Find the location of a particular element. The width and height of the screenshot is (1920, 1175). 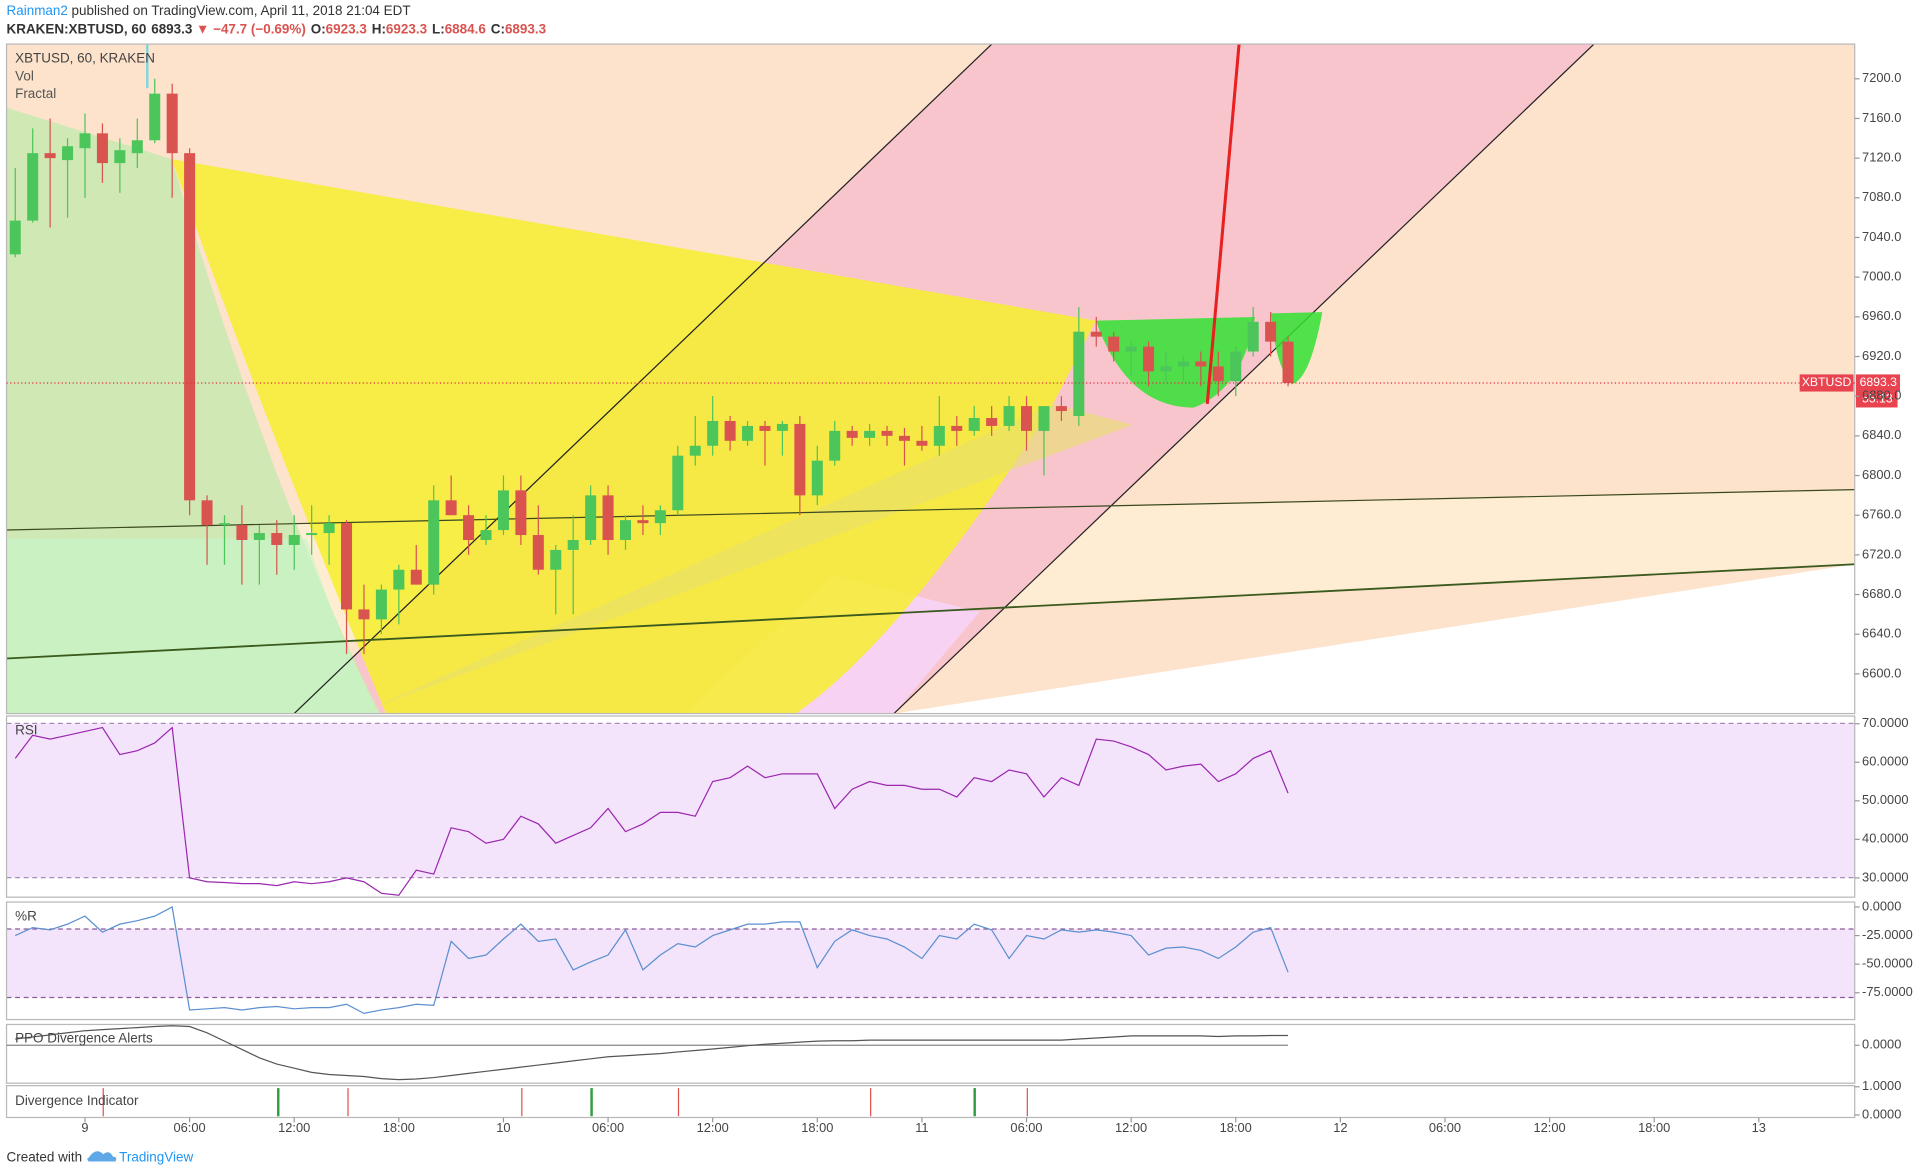

quote-value: 6893.3 is located at coordinates (525, 28).